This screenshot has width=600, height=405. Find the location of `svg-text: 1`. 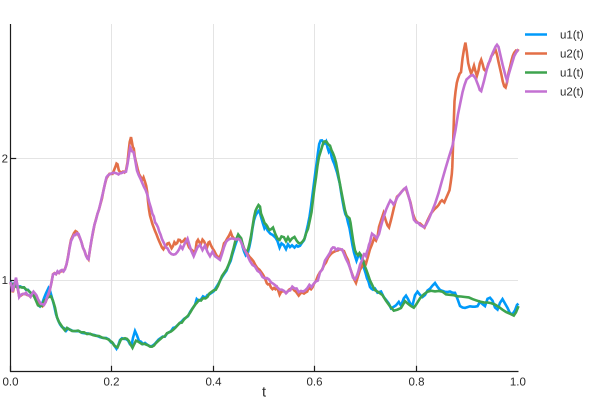

svg-text: 1 is located at coordinates (5, 281).